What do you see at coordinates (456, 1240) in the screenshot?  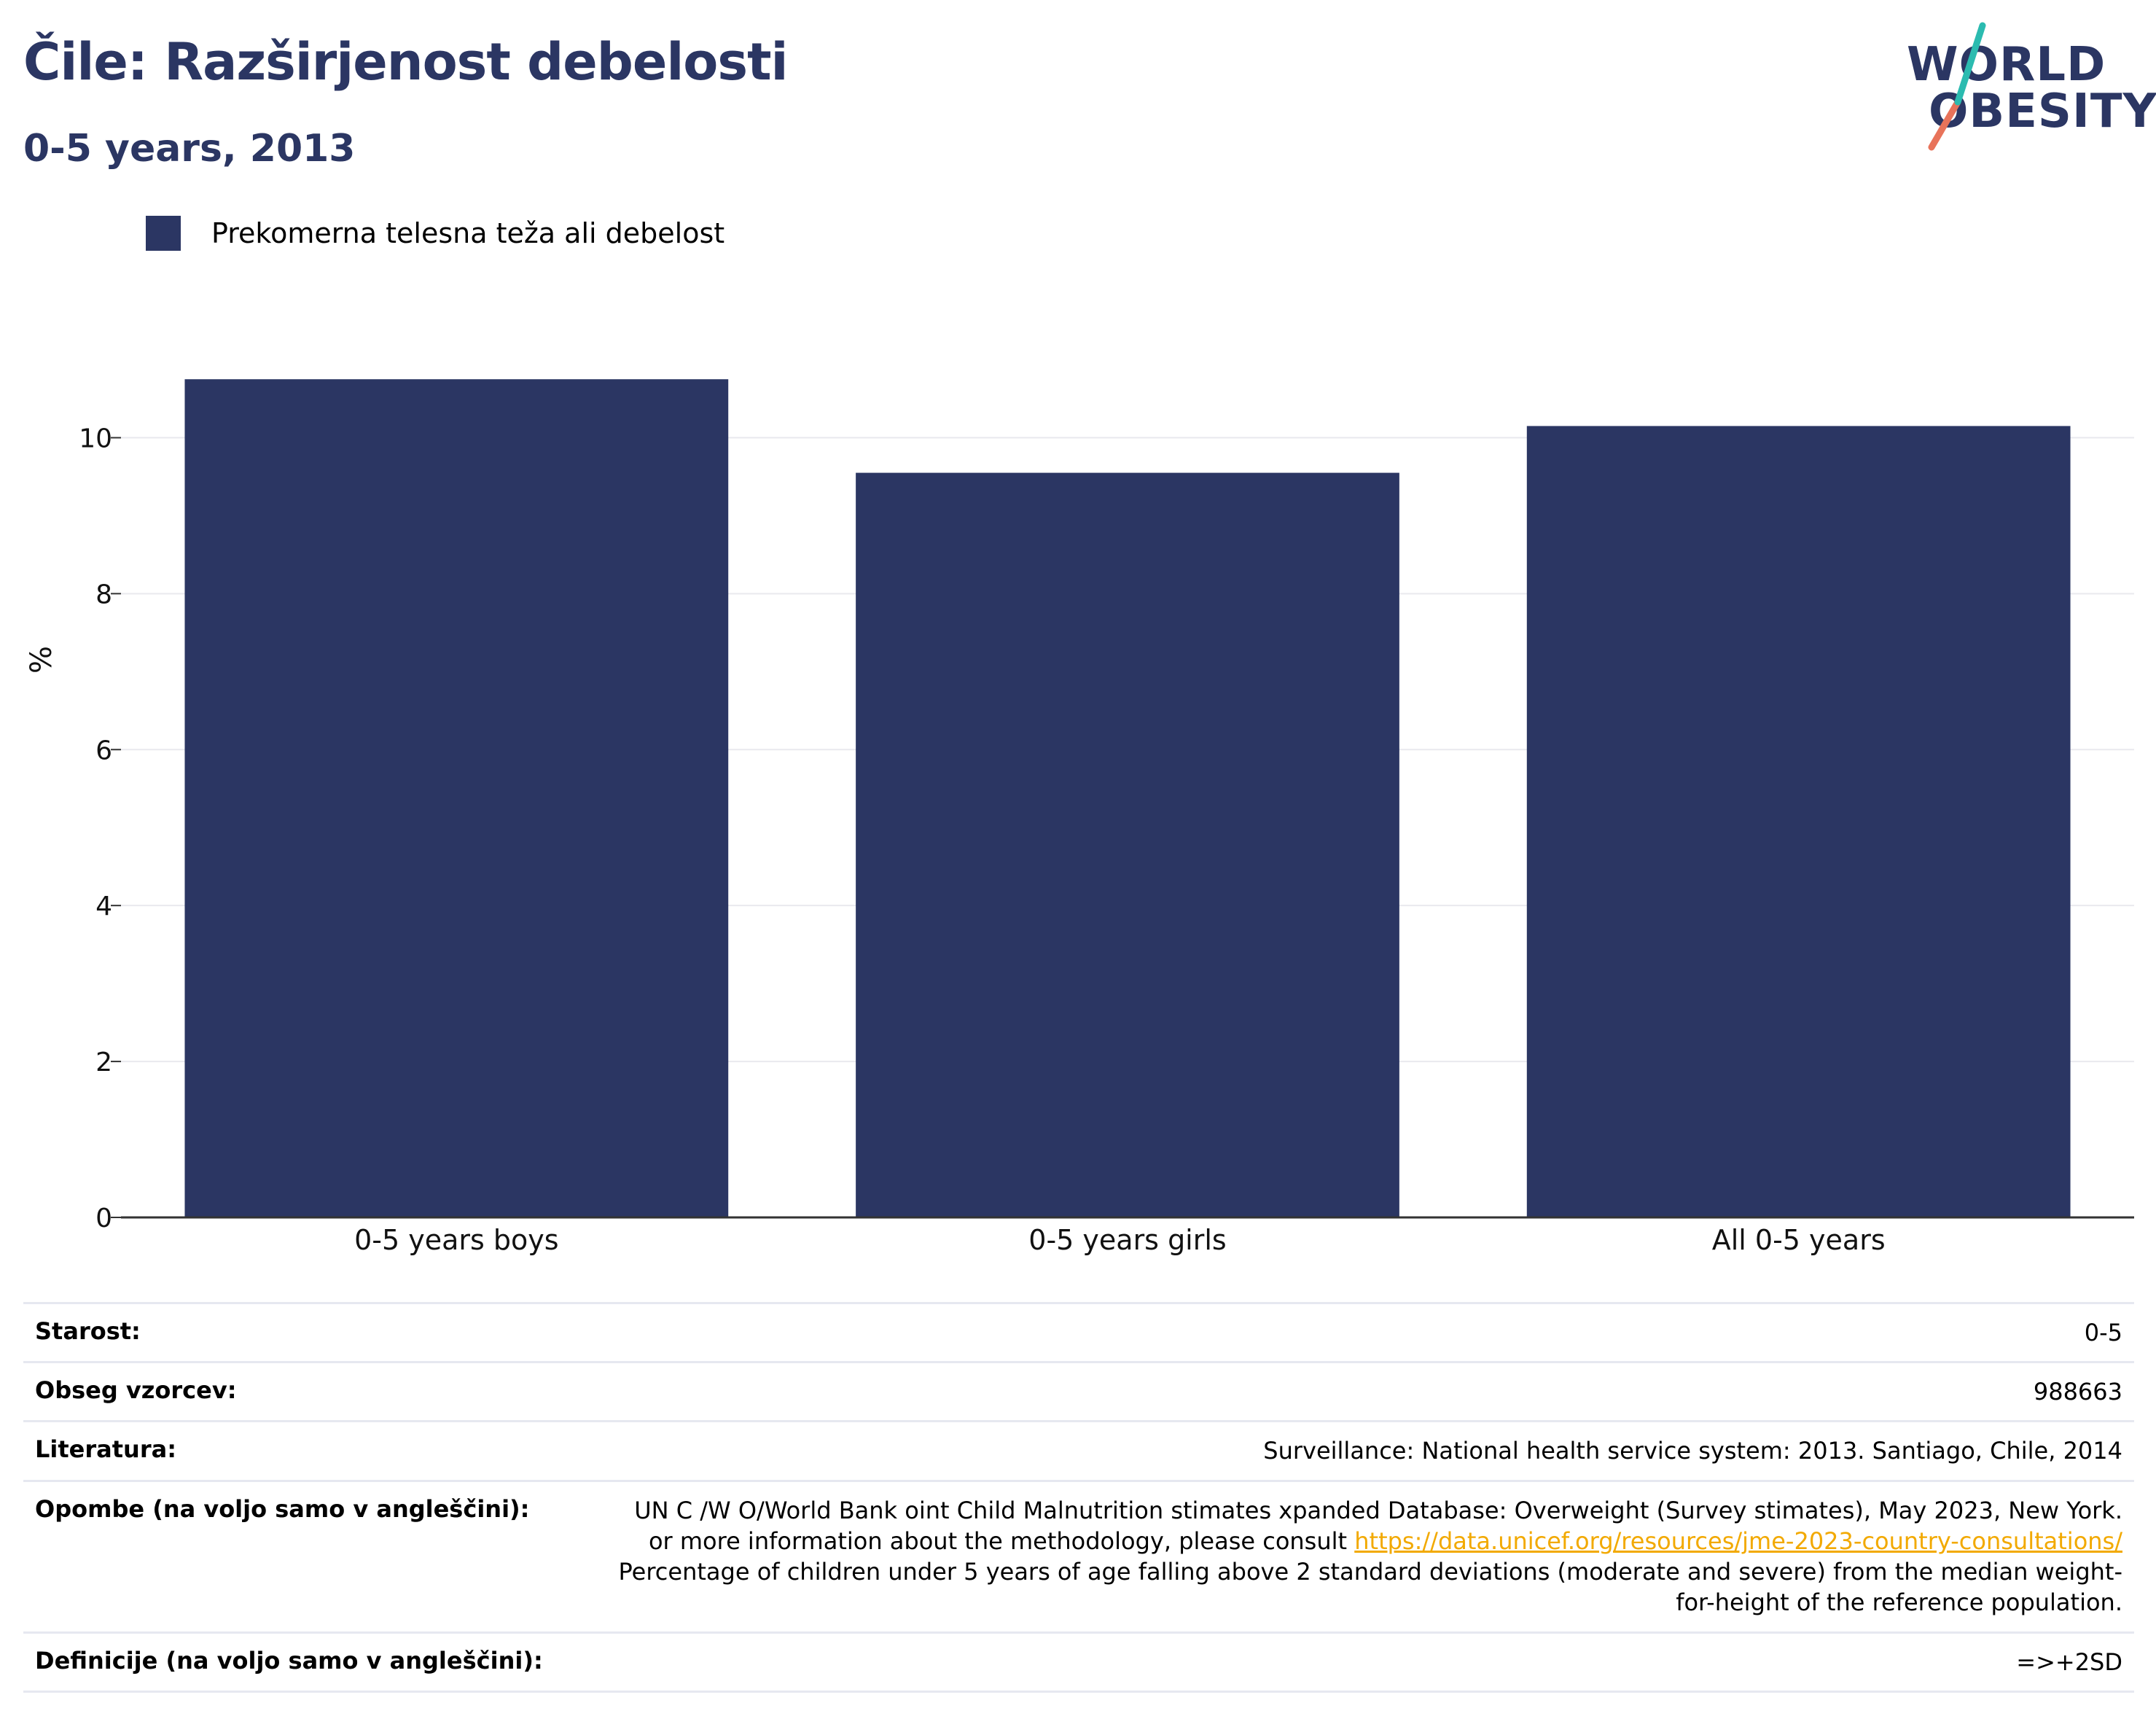 I see `x-tick-label: 0-5 years boys` at bounding box center [456, 1240].